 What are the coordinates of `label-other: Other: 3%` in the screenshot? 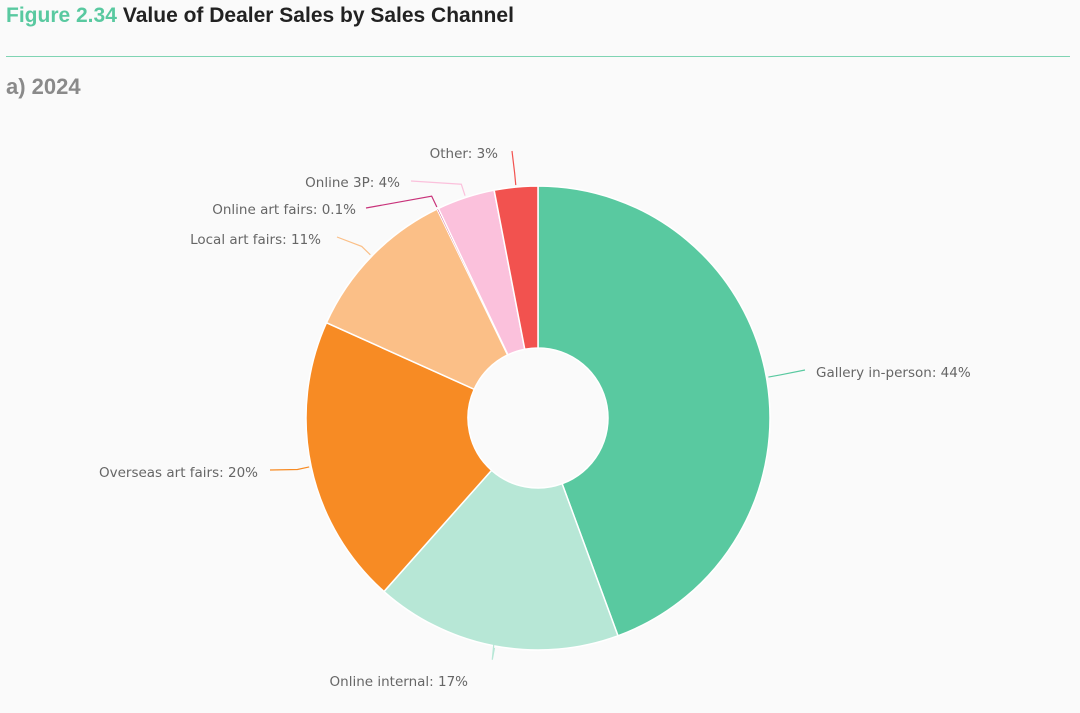 It's located at (464, 154).